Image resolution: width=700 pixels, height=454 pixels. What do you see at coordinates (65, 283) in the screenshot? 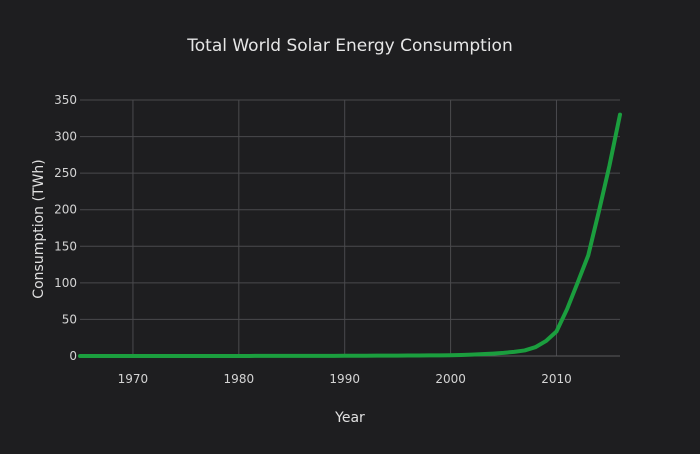
I see `y-tick-label: 100` at bounding box center [65, 283].